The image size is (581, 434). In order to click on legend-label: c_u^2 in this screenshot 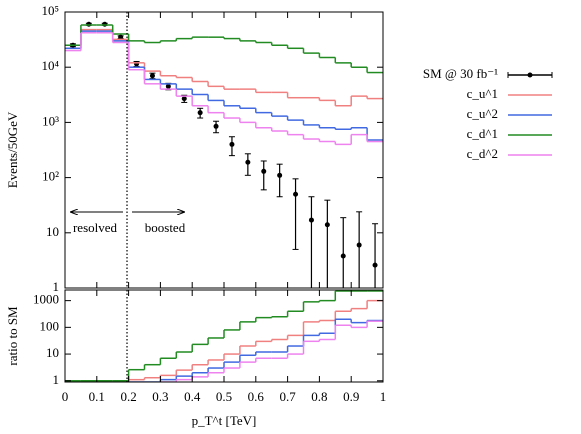, I will do `click(482, 113)`.